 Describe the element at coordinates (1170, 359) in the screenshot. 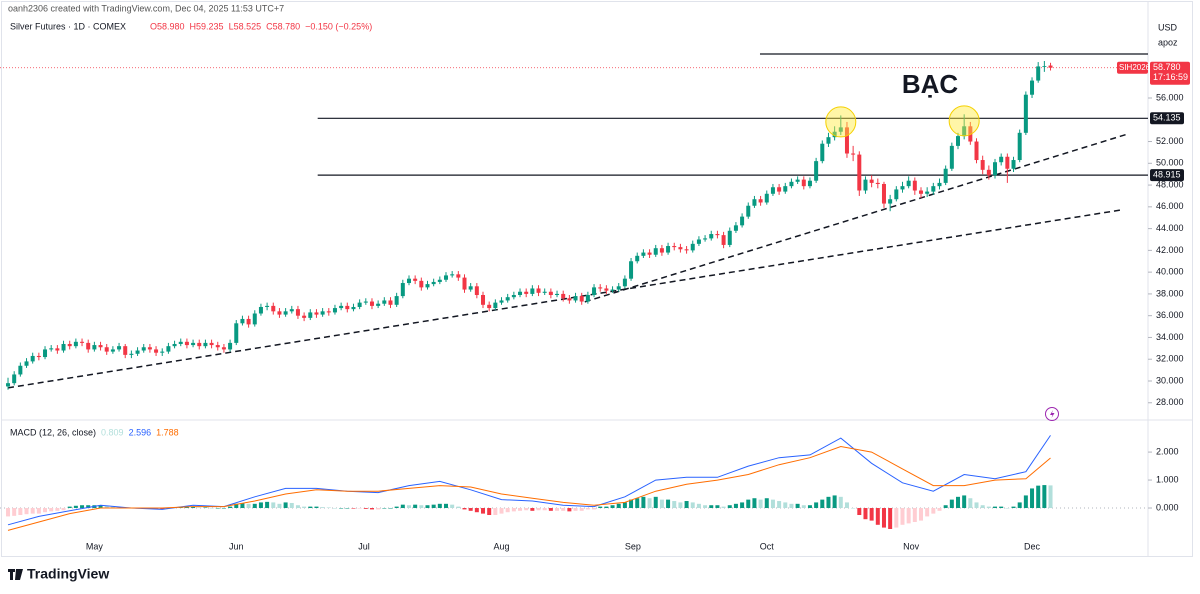

I see `y-tick-label: 32.000` at that location.